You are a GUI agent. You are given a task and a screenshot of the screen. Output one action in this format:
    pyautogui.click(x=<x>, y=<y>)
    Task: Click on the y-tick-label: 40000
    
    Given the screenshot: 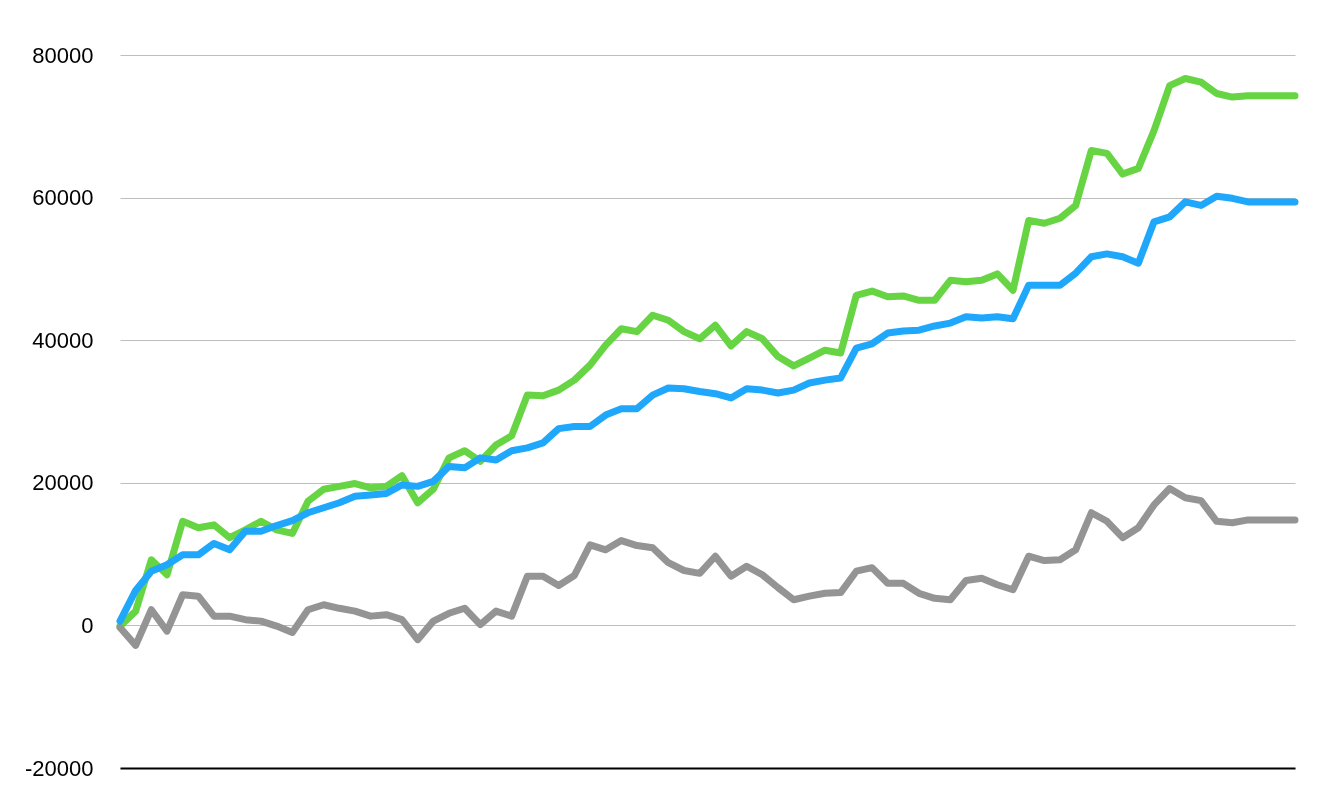 What is the action you would take?
    pyautogui.click(x=63, y=340)
    